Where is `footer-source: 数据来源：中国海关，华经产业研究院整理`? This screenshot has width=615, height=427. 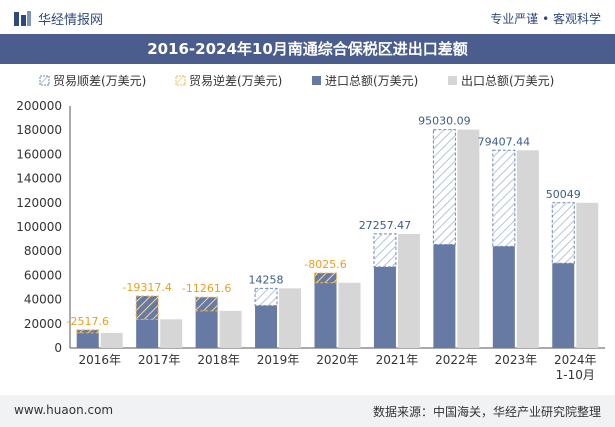
footer-source: 数据来源：中国海关，华经产业研究院整理 is located at coordinates (486, 412).